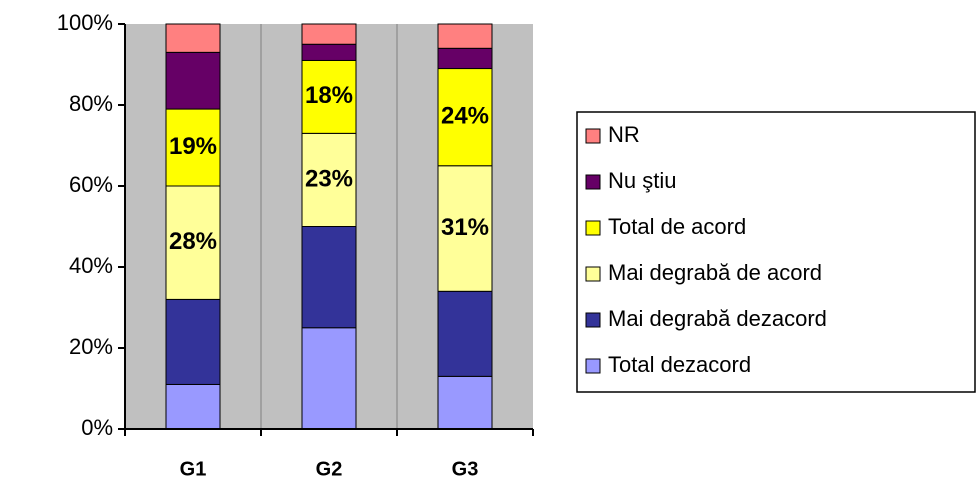 Image resolution: width=978 pixels, height=487 pixels. What do you see at coordinates (97, 427) in the screenshot?
I see `y-tick-label: 0%` at bounding box center [97, 427].